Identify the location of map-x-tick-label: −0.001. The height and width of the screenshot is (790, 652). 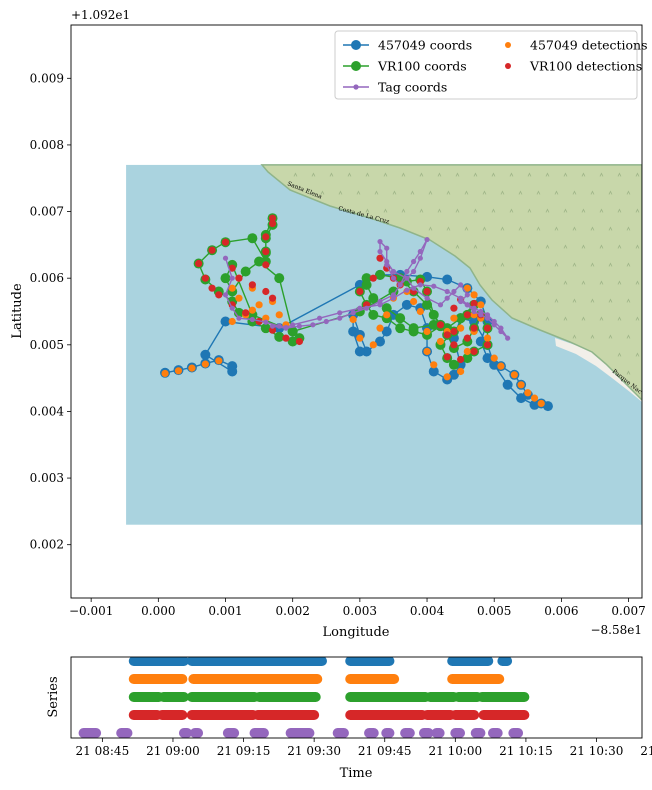
(91, 611).